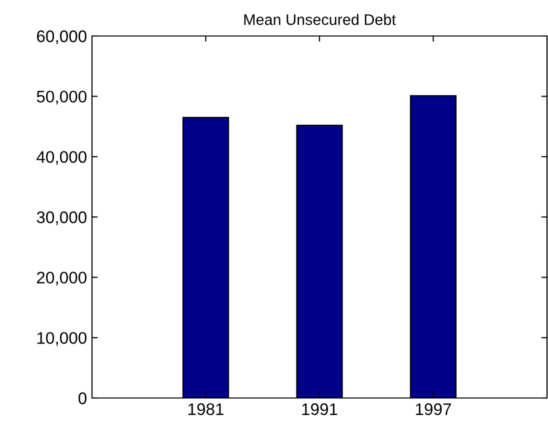 This screenshot has height=434, width=548. Describe the element at coordinates (61, 279) in the screenshot. I see `y-tick-label: 20,000` at that location.